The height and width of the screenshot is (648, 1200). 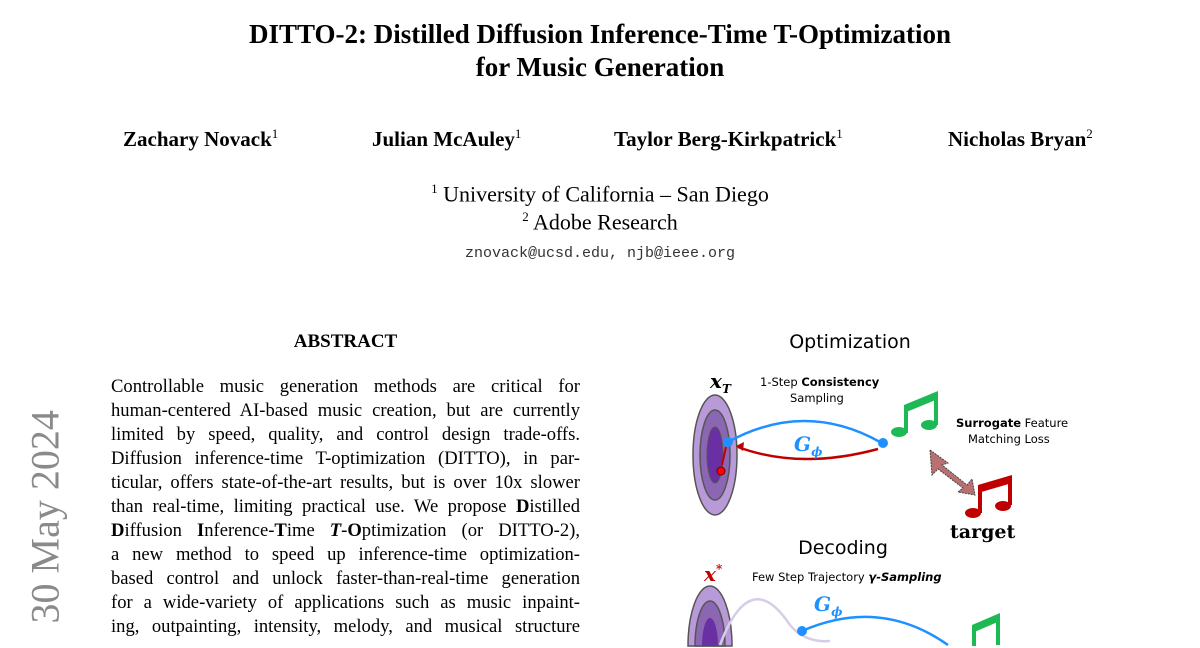 I want to click on start-point, so click(x=728, y=442).